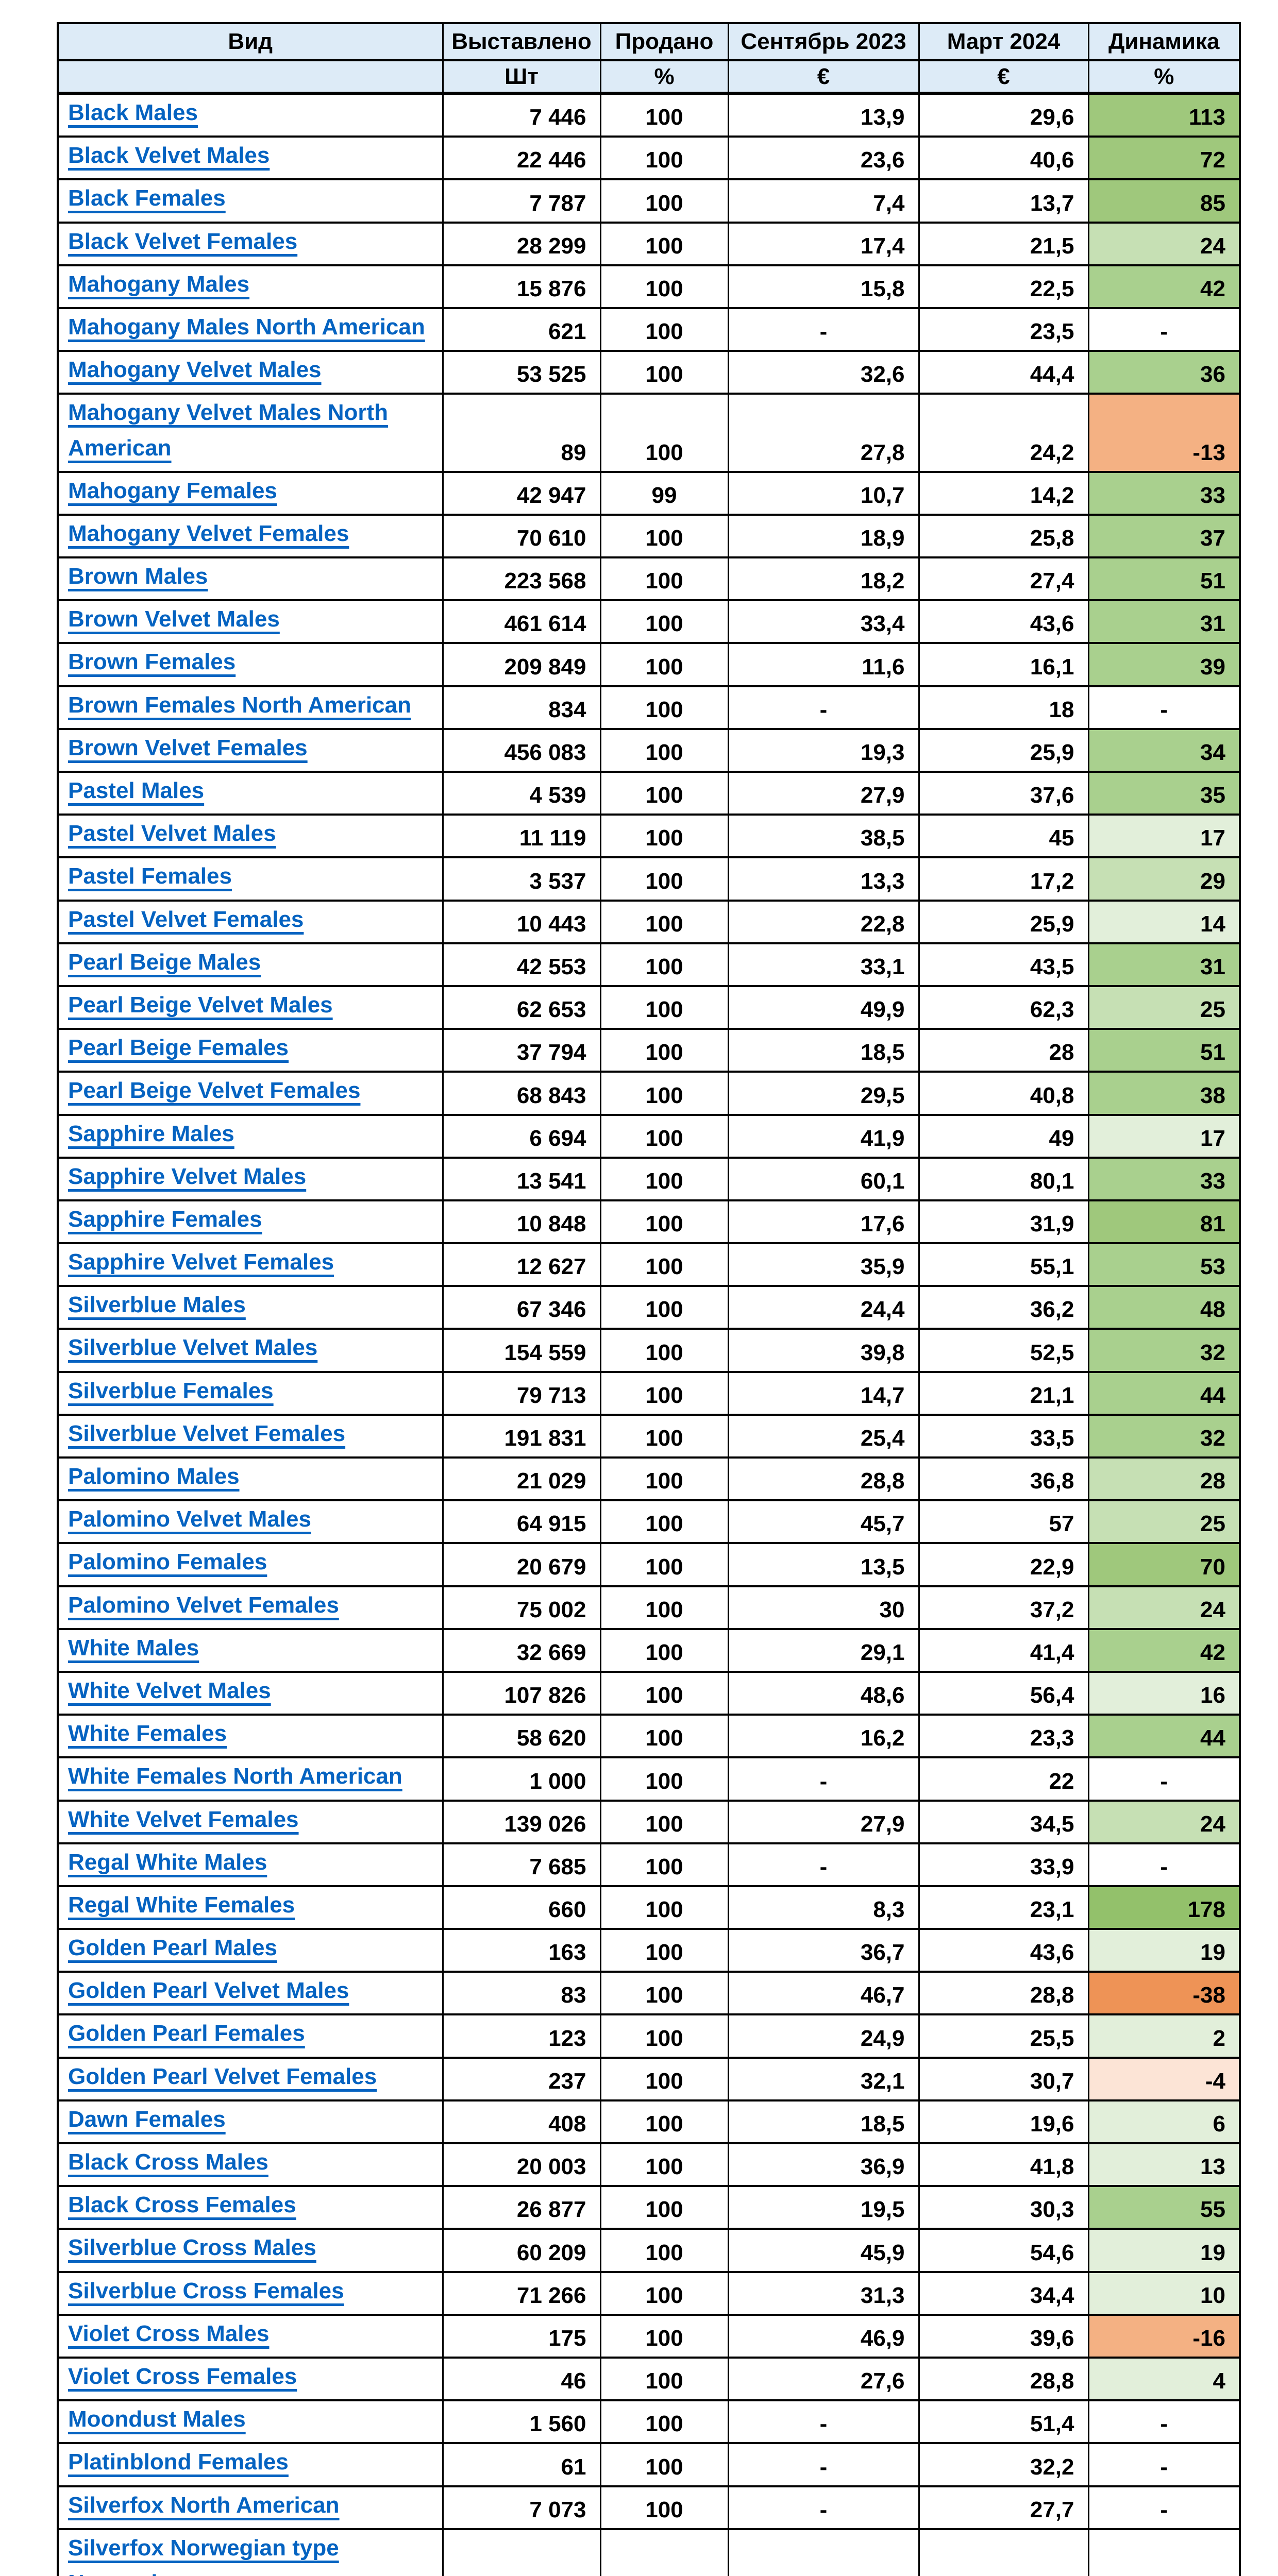  Describe the element at coordinates (223, 2076) in the screenshot. I see `species-link: Golden Pearl Velvet Females` at that location.